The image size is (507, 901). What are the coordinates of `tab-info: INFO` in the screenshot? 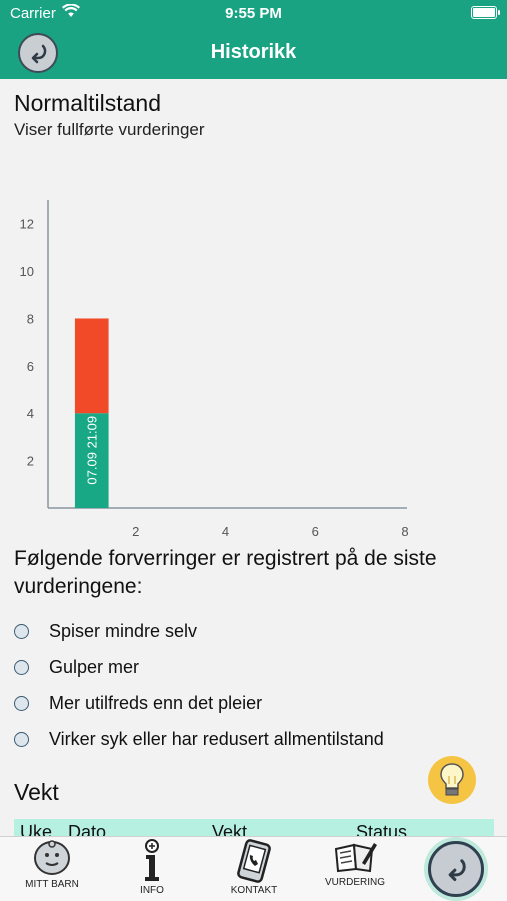 It's located at (152, 867).